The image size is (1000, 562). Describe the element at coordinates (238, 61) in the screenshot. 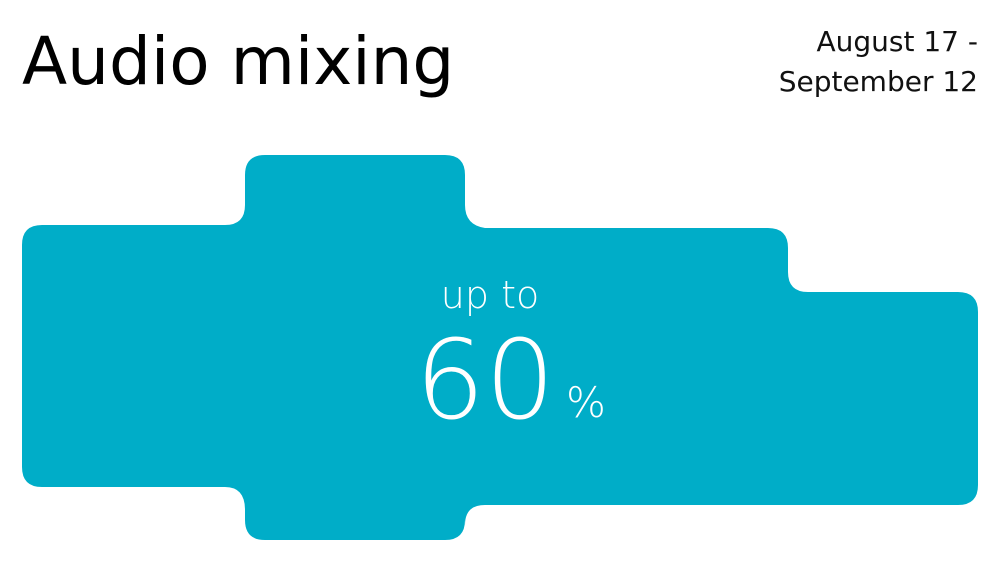

I see `banner-title: Audio mixing` at that location.